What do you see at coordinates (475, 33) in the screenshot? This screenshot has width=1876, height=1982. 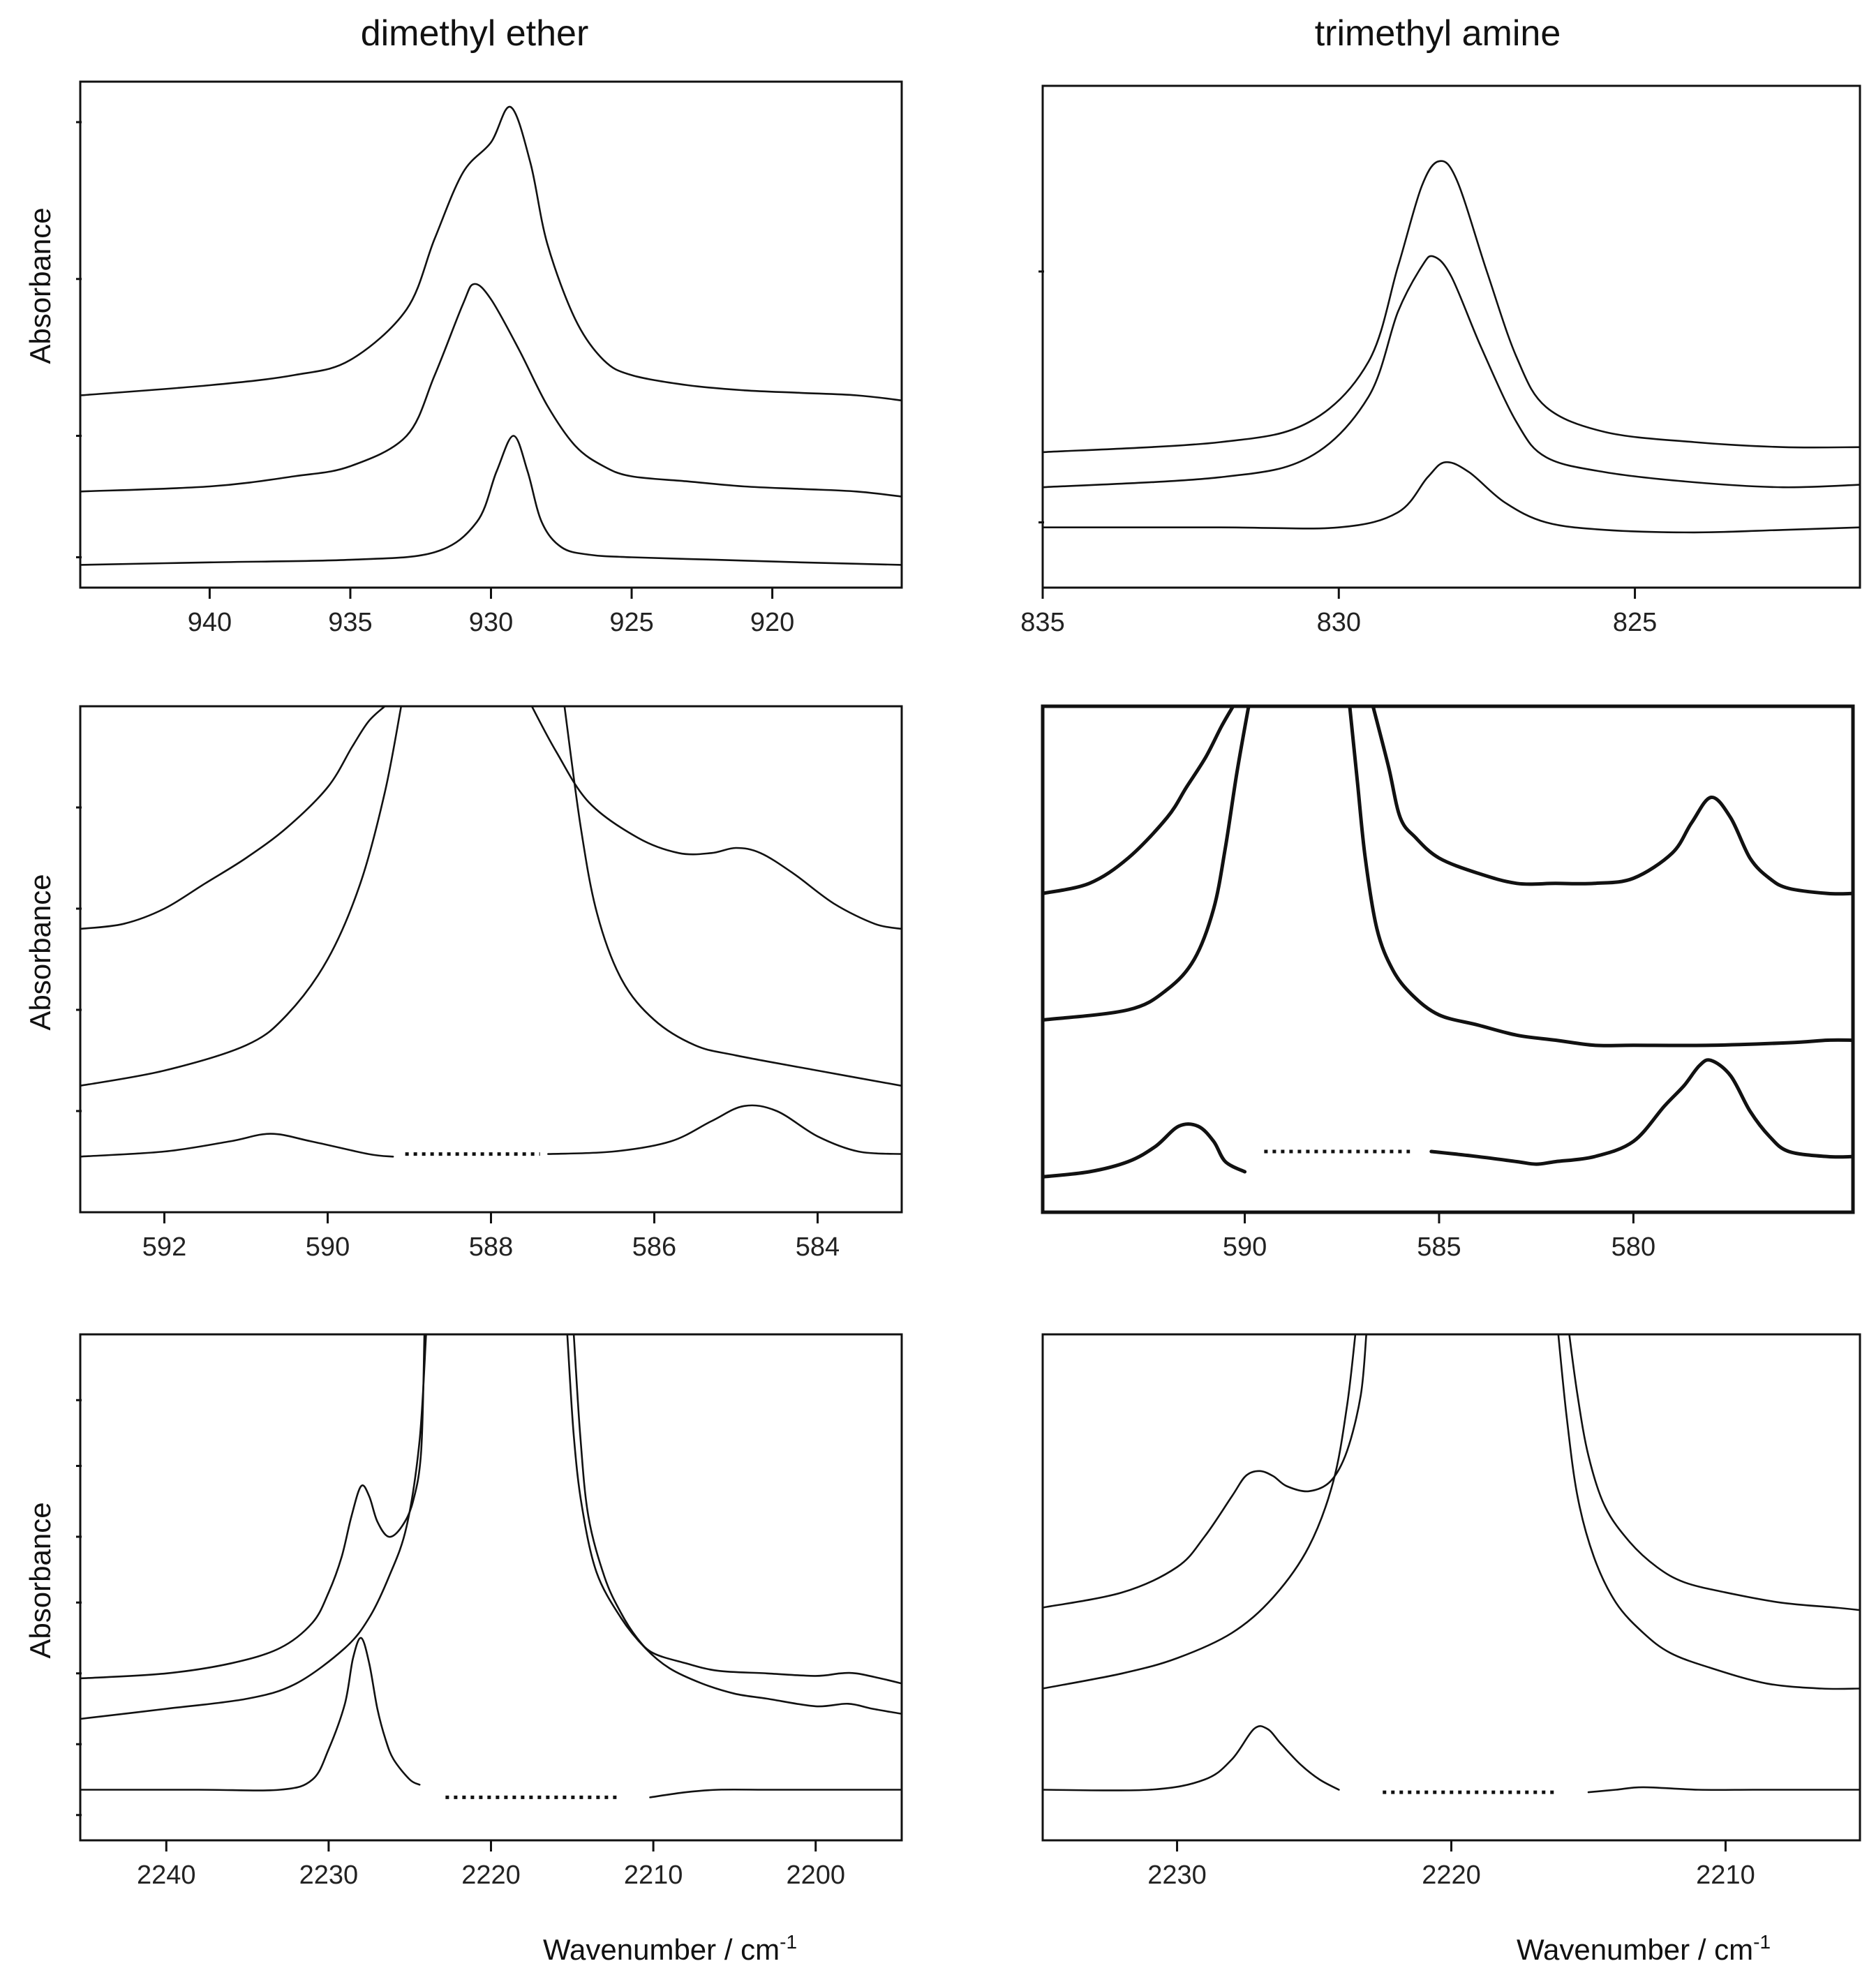 I see `column-title-dimethyl-ether: dimethyl ether` at bounding box center [475, 33].